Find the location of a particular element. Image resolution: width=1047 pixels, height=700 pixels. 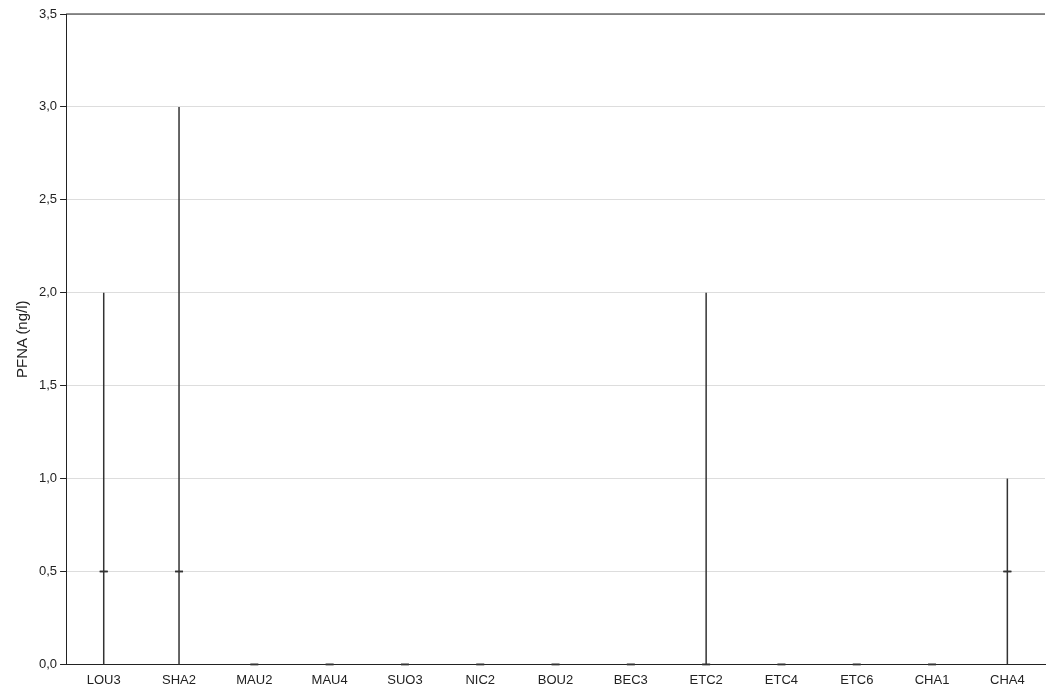

y-tick-label: 1,0 is located at coordinates (48, 478).